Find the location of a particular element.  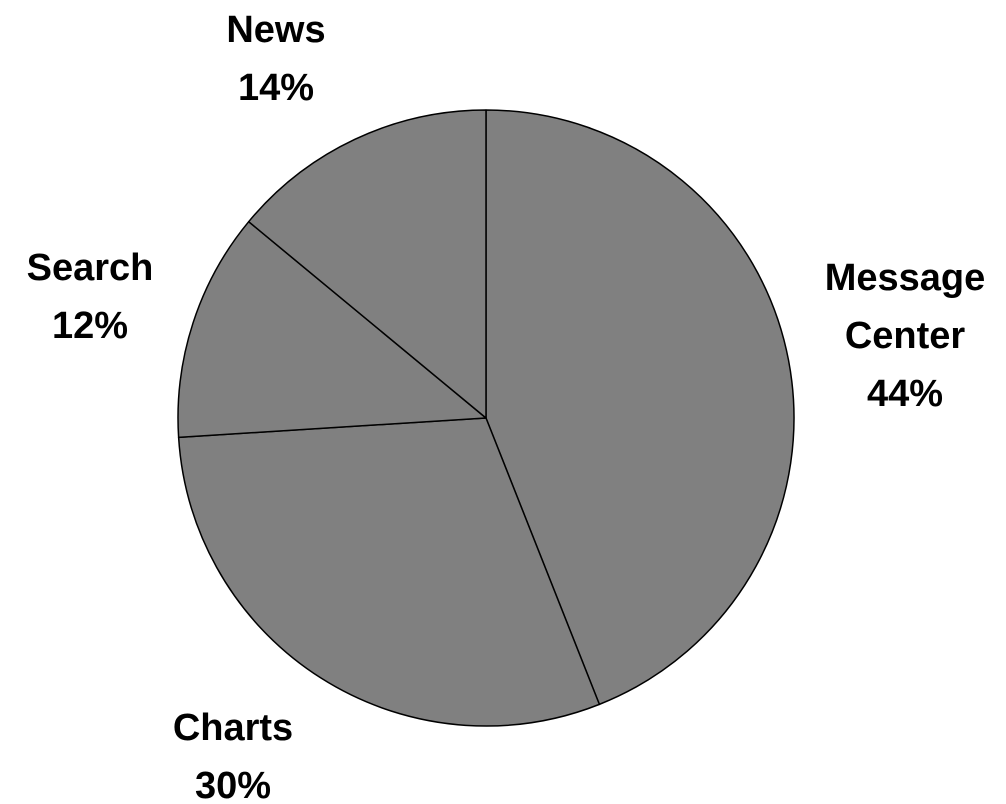

slice-percent-label: 30% is located at coordinates (233, 784).